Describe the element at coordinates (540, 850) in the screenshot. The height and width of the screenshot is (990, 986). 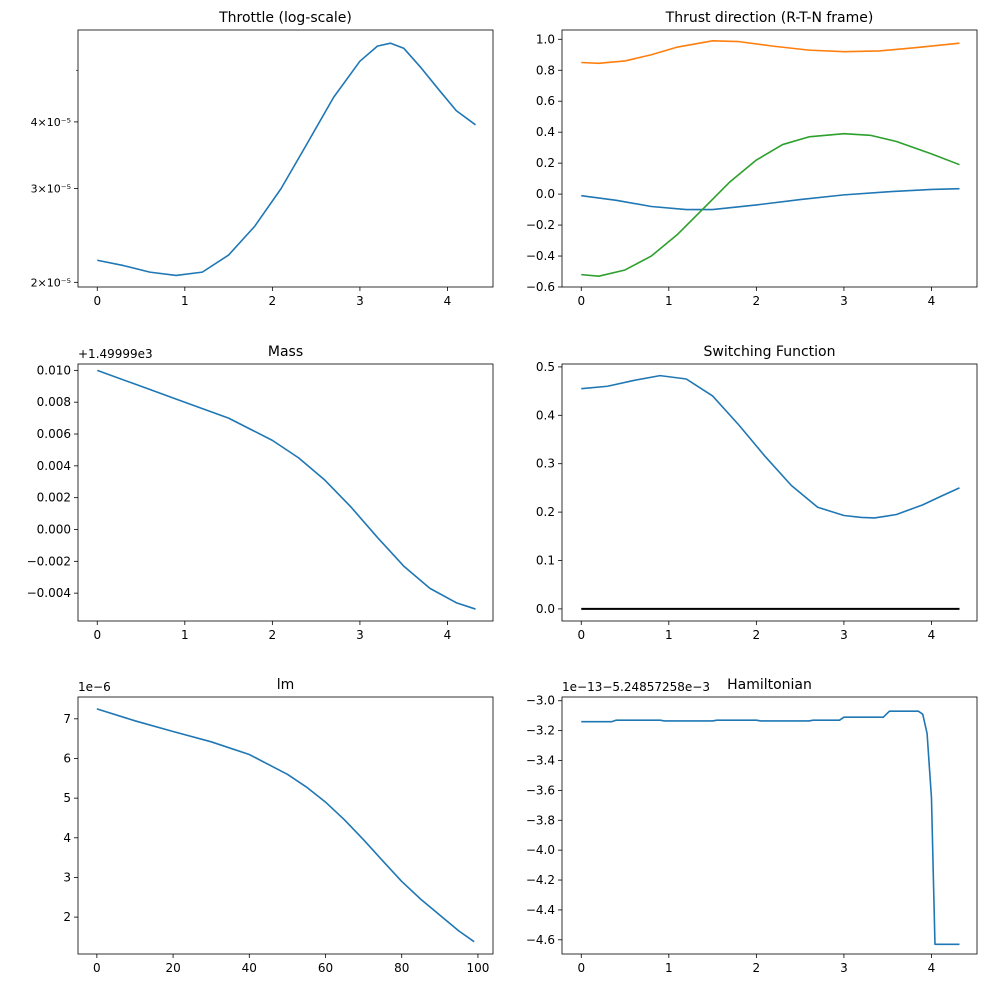
I see `y-tick-label: −4.0` at that location.